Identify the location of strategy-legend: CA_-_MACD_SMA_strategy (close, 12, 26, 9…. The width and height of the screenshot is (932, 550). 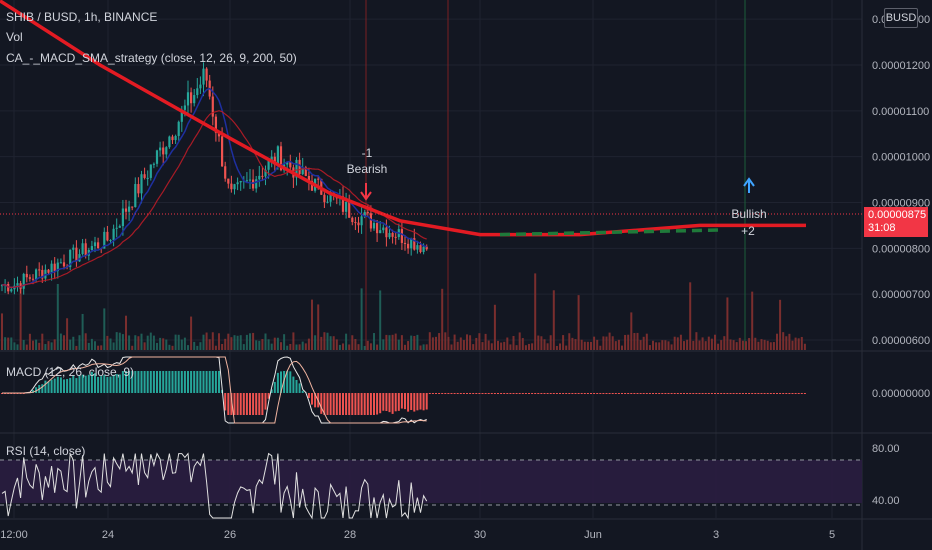
(151, 58).